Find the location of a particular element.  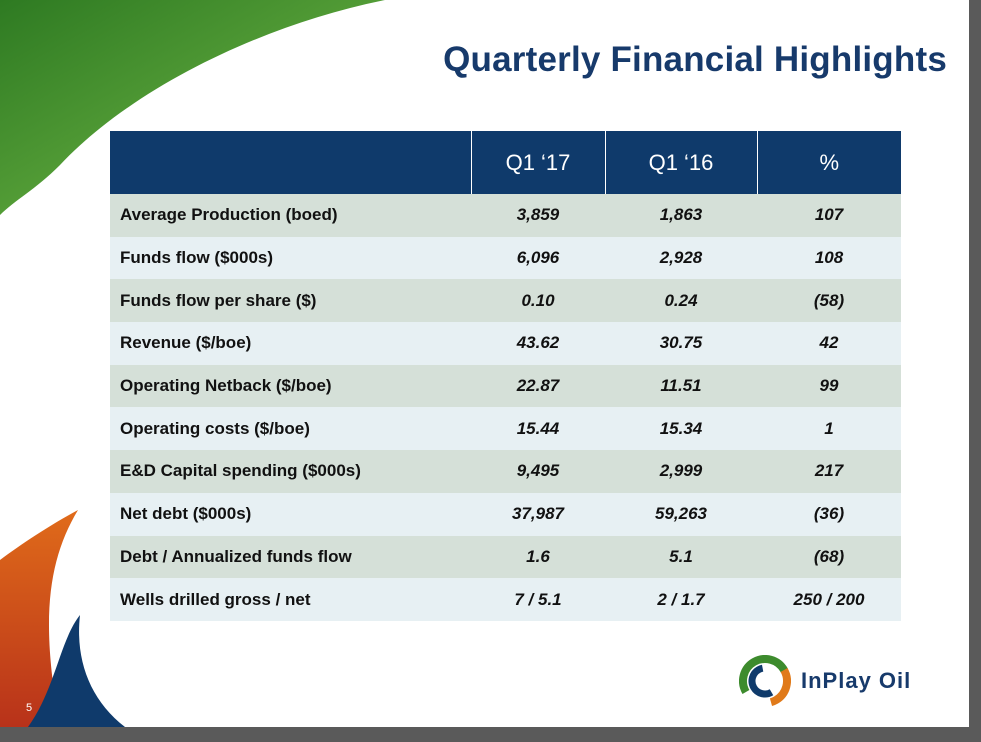

cell-q1-16: 1,863 is located at coordinates (681, 215).